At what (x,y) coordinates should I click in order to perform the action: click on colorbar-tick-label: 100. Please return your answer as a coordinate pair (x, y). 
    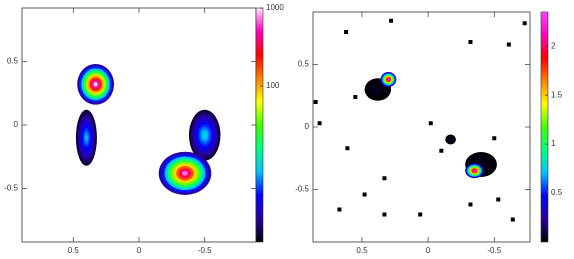
    Looking at the image, I should click on (273, 85).